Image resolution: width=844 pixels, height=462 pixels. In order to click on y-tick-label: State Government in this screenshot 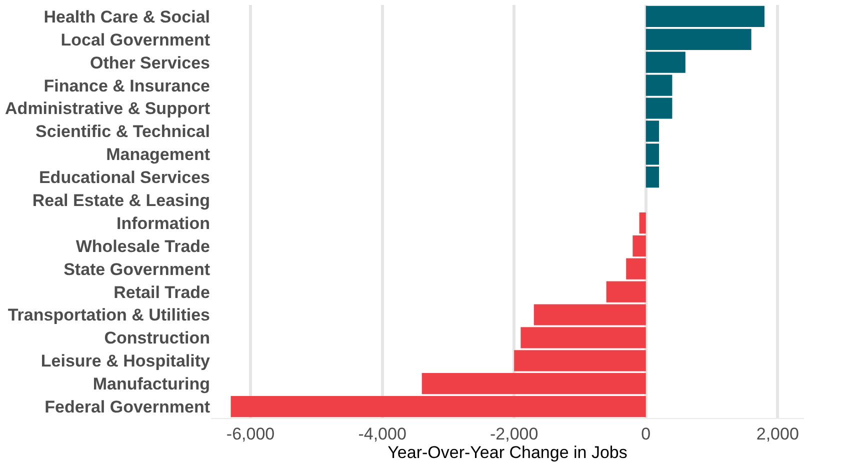, I will do `click(137, 269)`.